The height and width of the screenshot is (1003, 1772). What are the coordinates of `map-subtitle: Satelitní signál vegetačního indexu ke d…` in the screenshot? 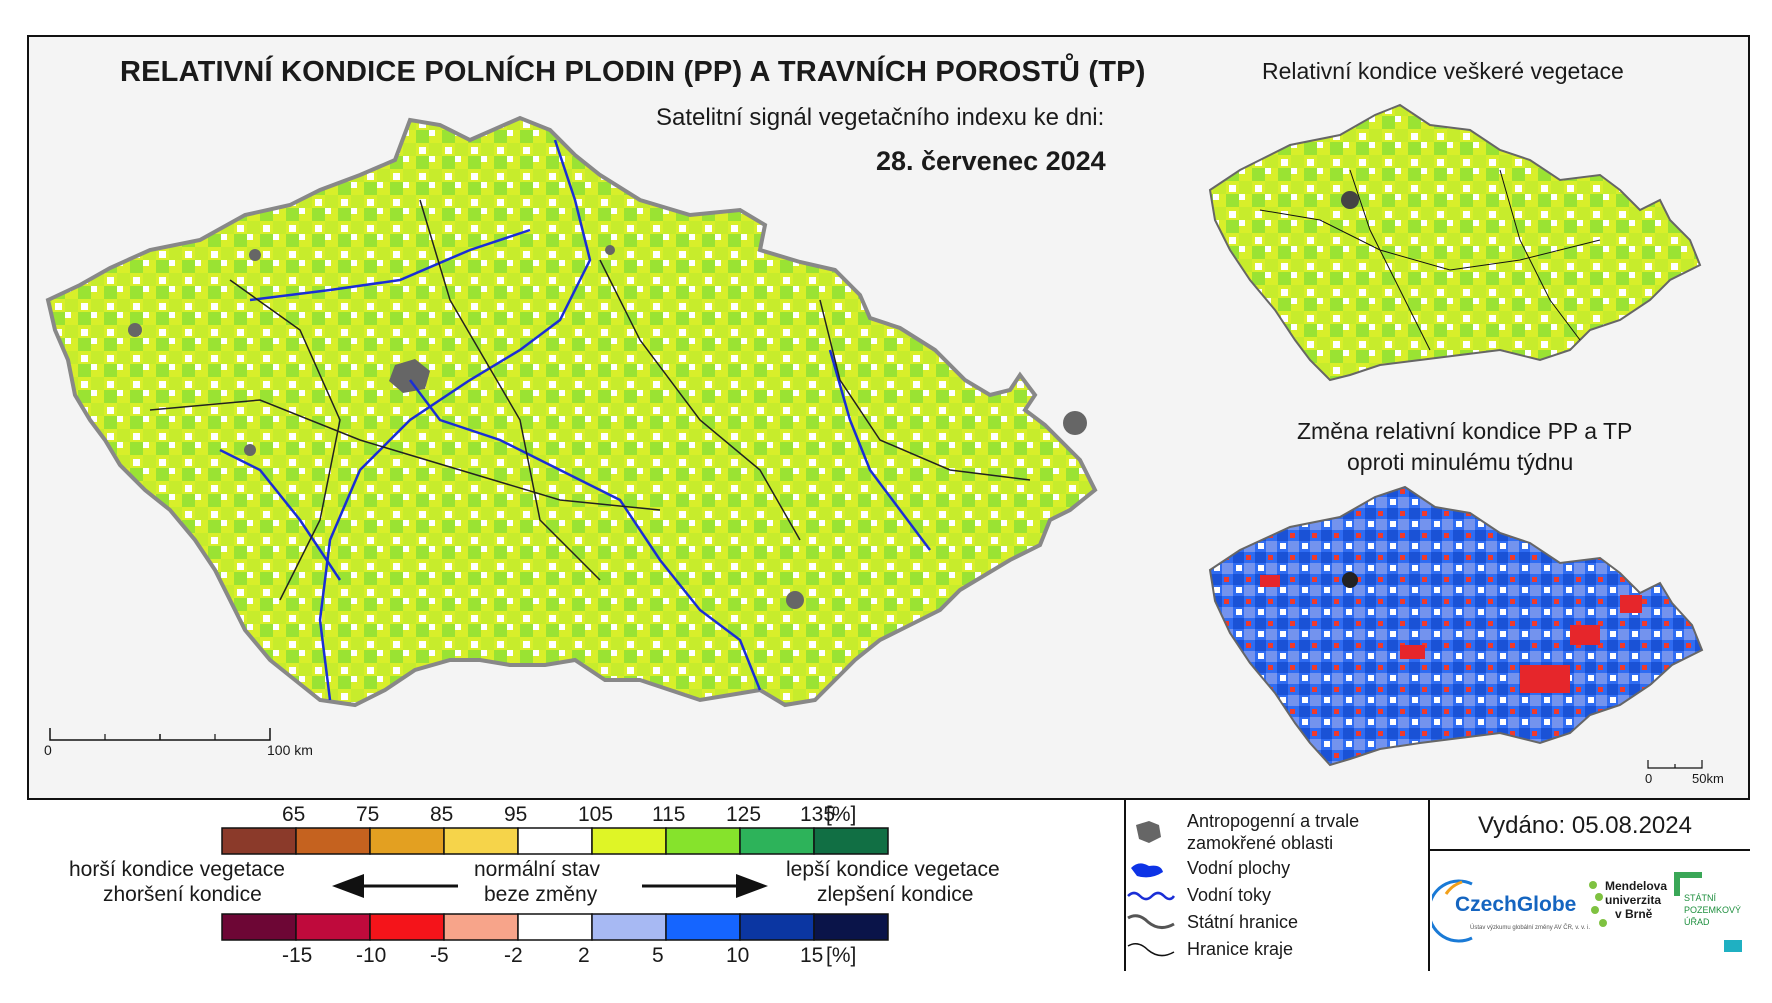 It's located at (880, 117).